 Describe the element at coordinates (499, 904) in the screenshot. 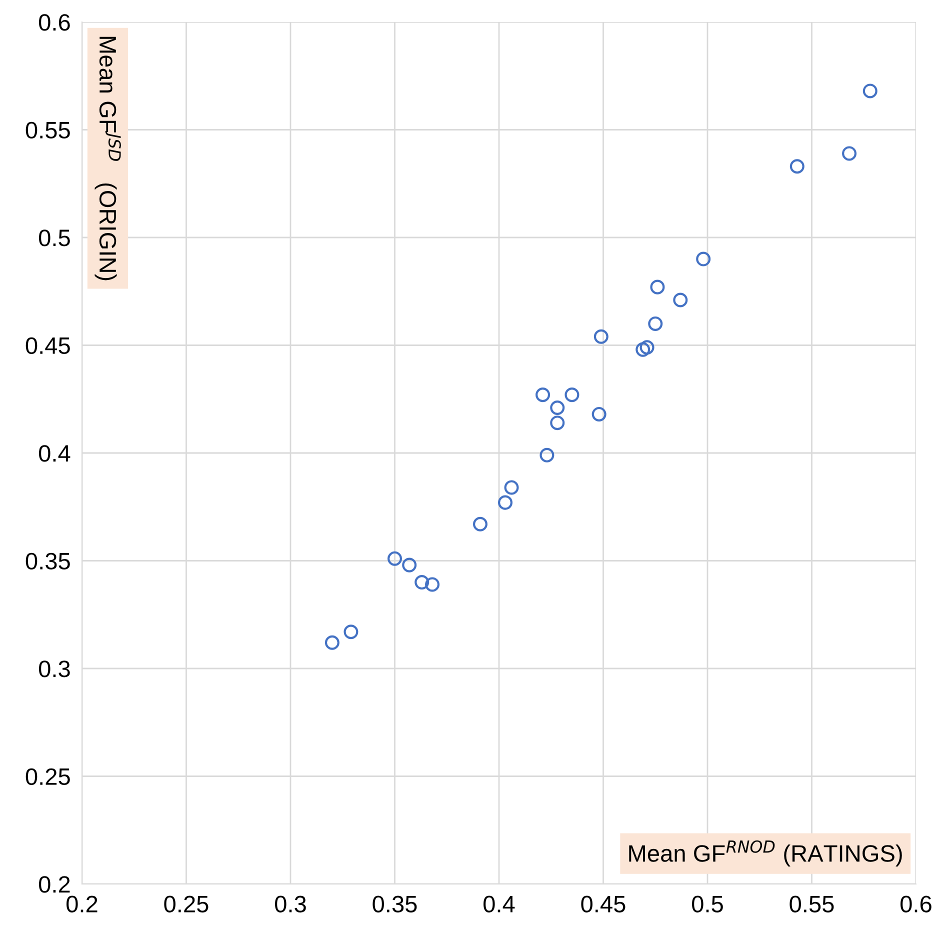

I see `x-tick-label: 0.4` at that location.